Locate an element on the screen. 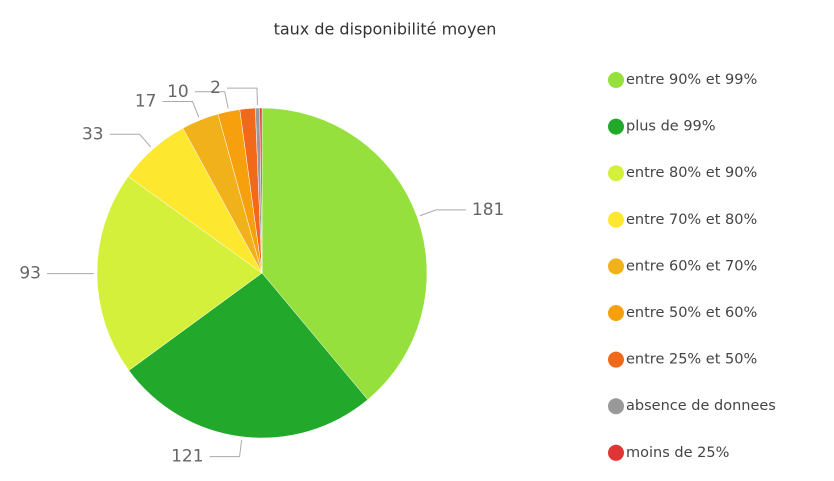 The image size is (834, 481). data-label: 93 is located at coordinates (30, 274).